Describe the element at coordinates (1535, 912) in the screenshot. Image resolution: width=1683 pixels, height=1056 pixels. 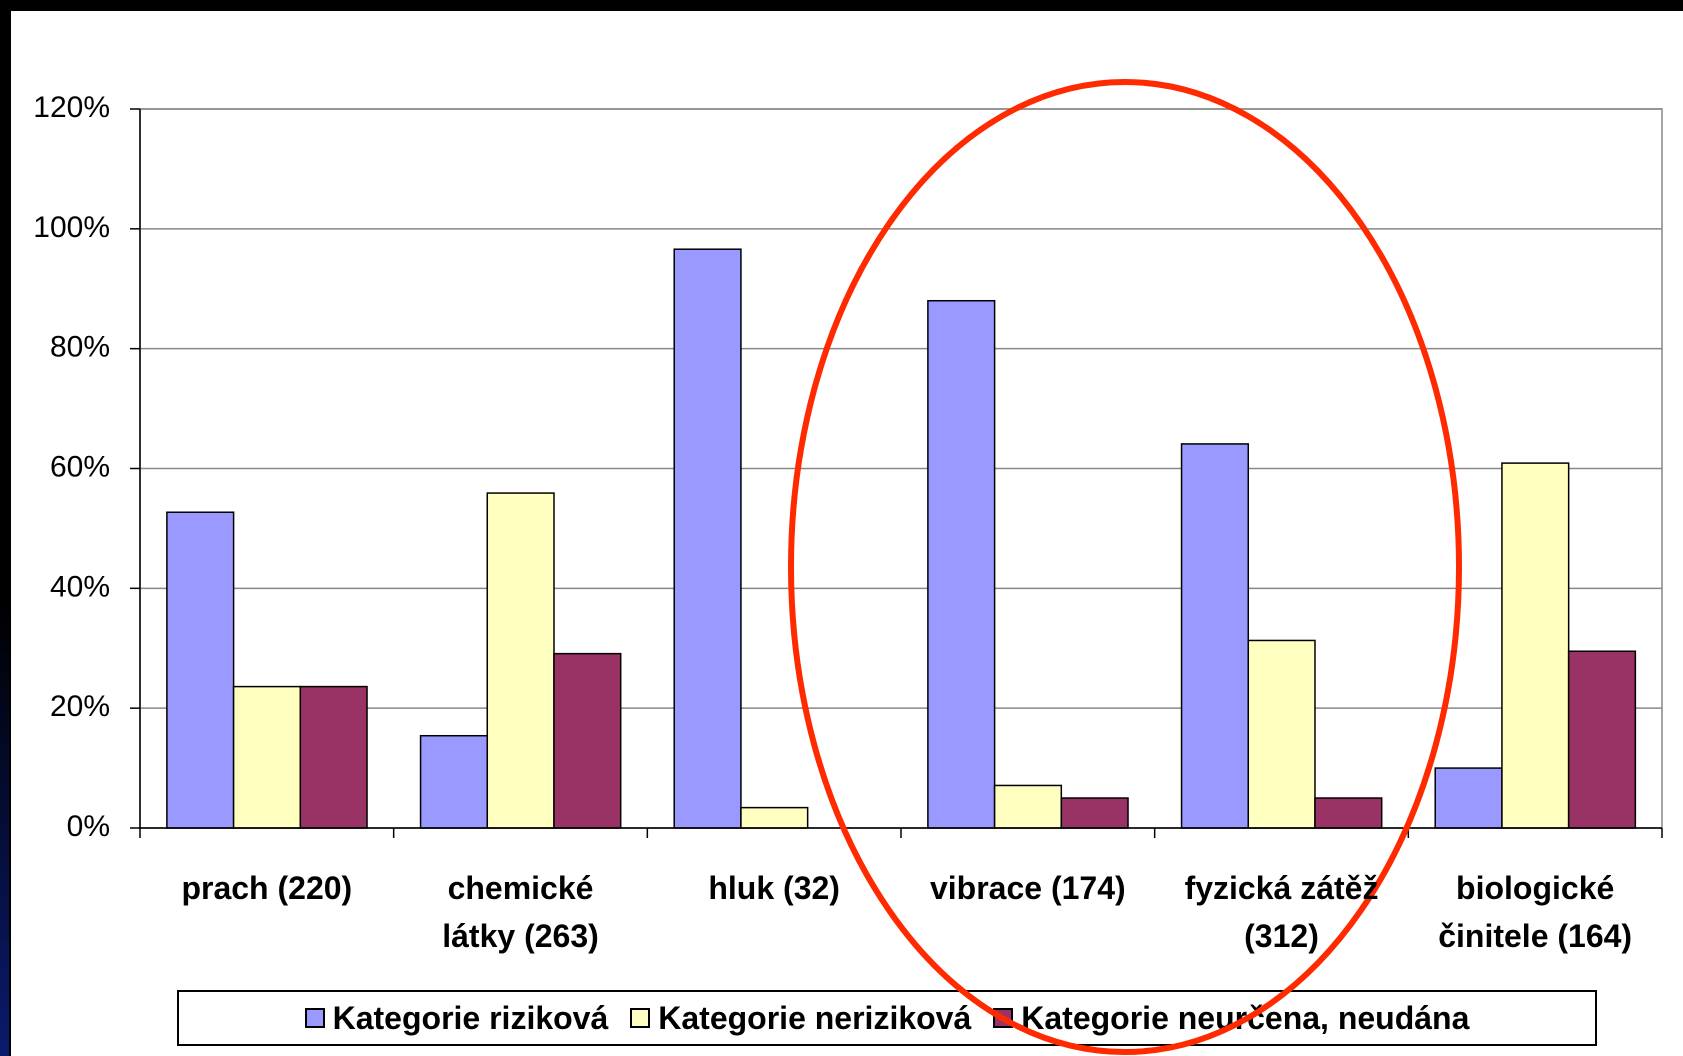
I see `x-tick-label: biologické činitele (164)` at that location.